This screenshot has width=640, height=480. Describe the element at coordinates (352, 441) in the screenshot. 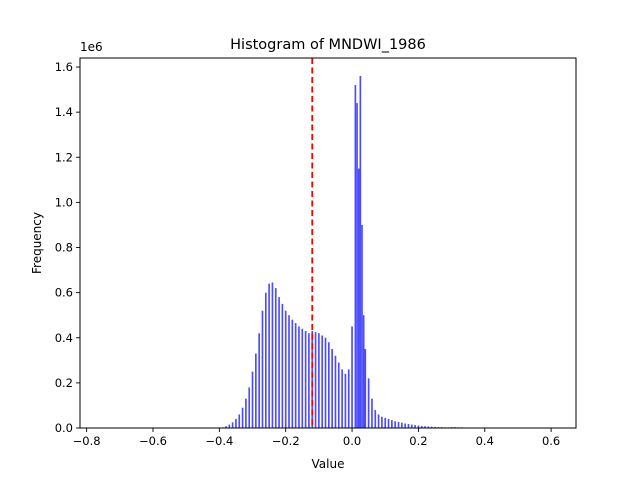

I see `x-tick-label: 0.0` at that location.